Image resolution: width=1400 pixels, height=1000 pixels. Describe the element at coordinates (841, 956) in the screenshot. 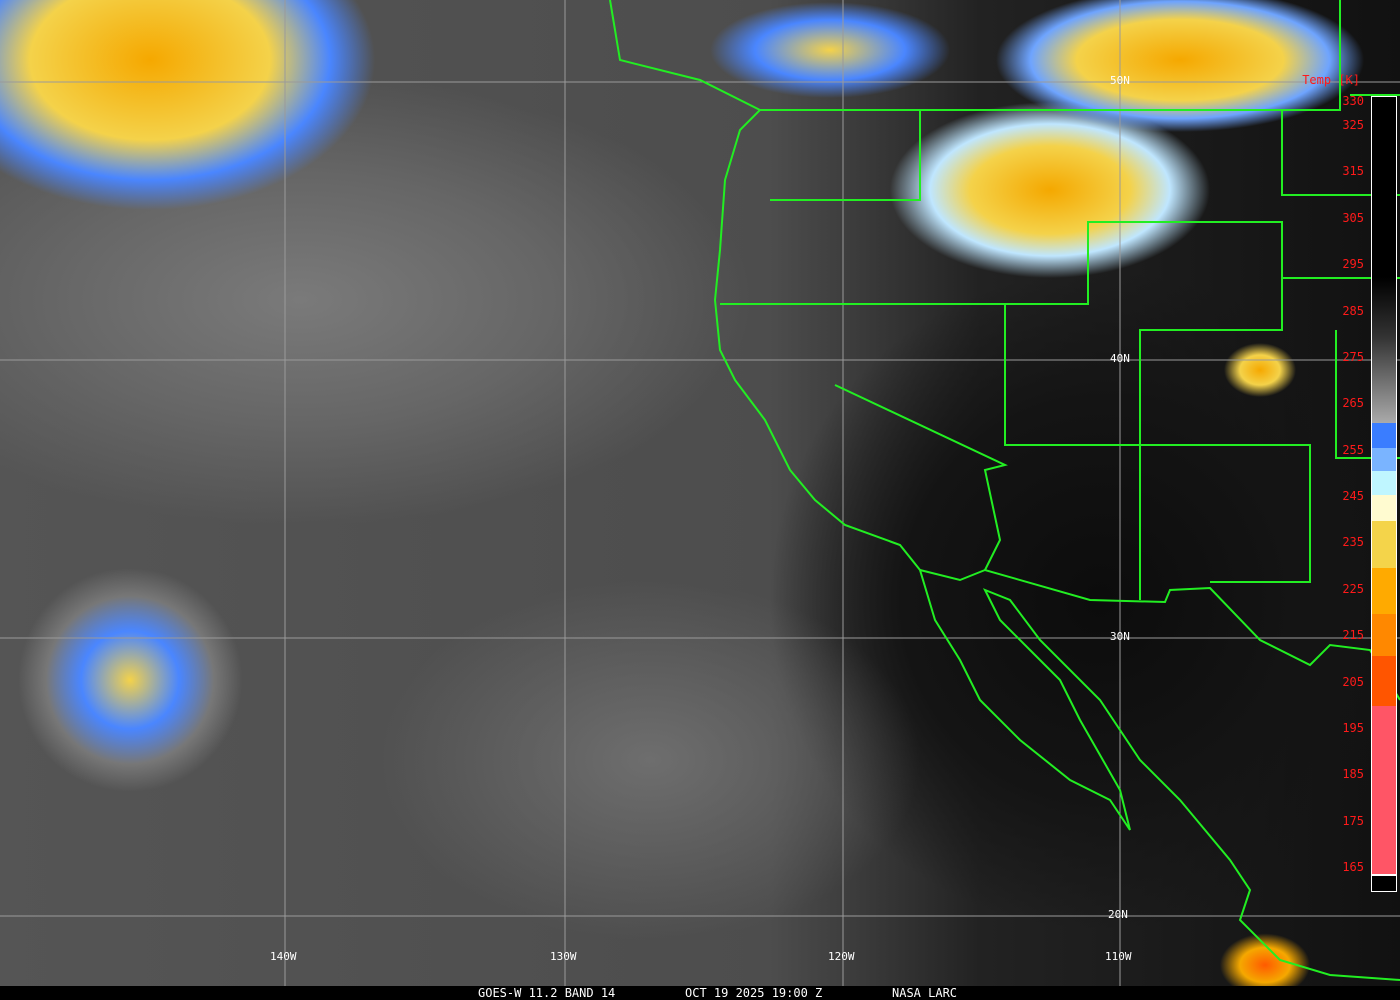

I see `lon-label-120w: 120W` at that location.